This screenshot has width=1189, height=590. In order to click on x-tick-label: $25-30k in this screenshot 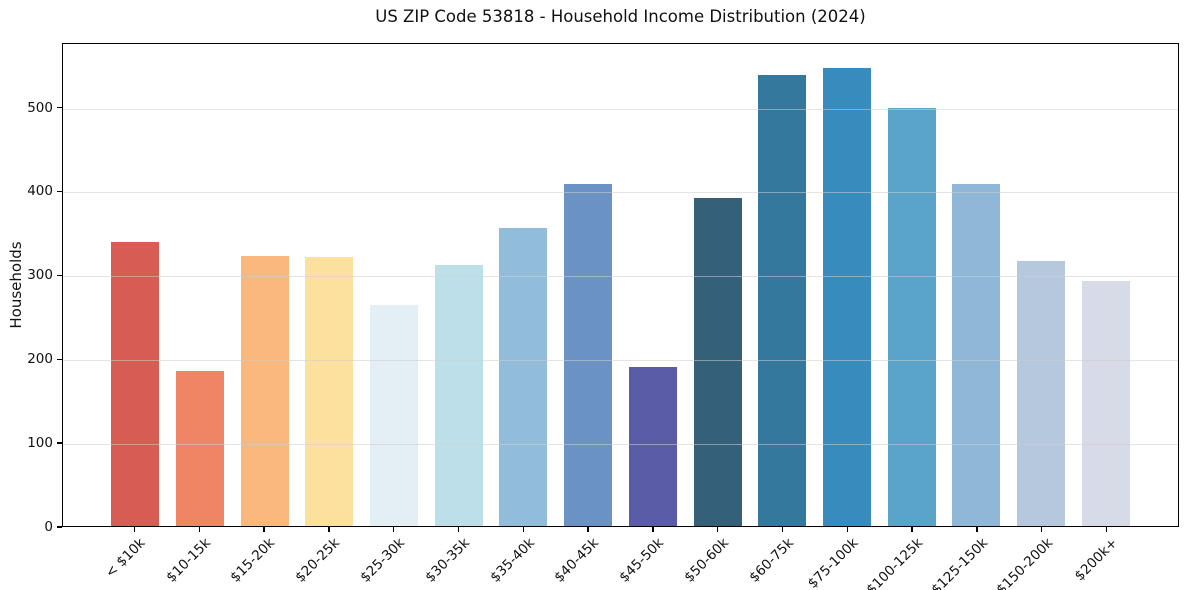, I will do `click(382, 560)`.